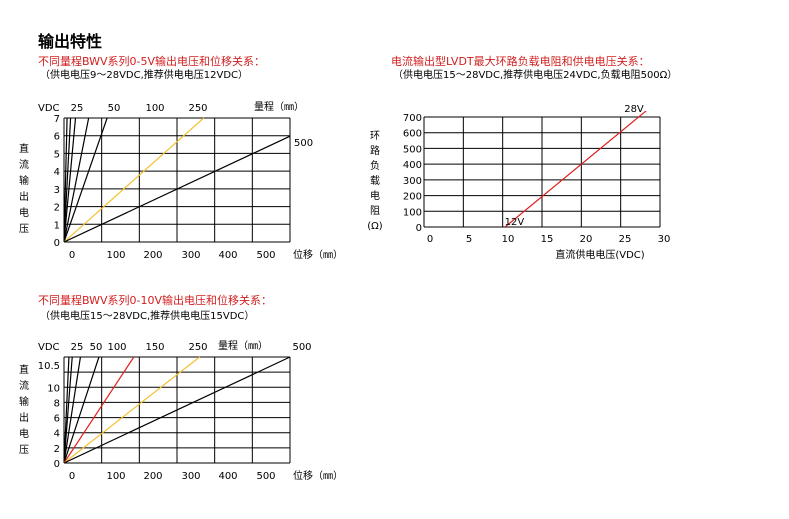 The height and width of the screenshot is (519, 789). I want to click on y-tick-label: 100, so click(412, 212).